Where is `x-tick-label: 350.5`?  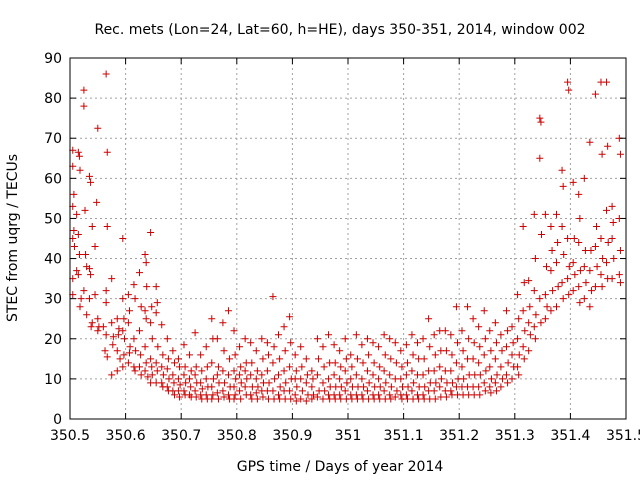
x-tick-label: 350.5 is located at coordinates (70, 436).